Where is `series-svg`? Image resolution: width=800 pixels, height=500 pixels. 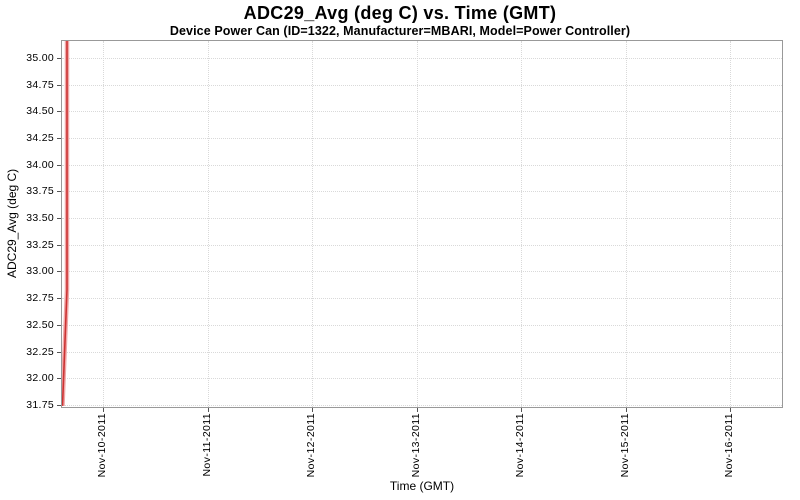
series-svg is located at coordinates (66, 223).